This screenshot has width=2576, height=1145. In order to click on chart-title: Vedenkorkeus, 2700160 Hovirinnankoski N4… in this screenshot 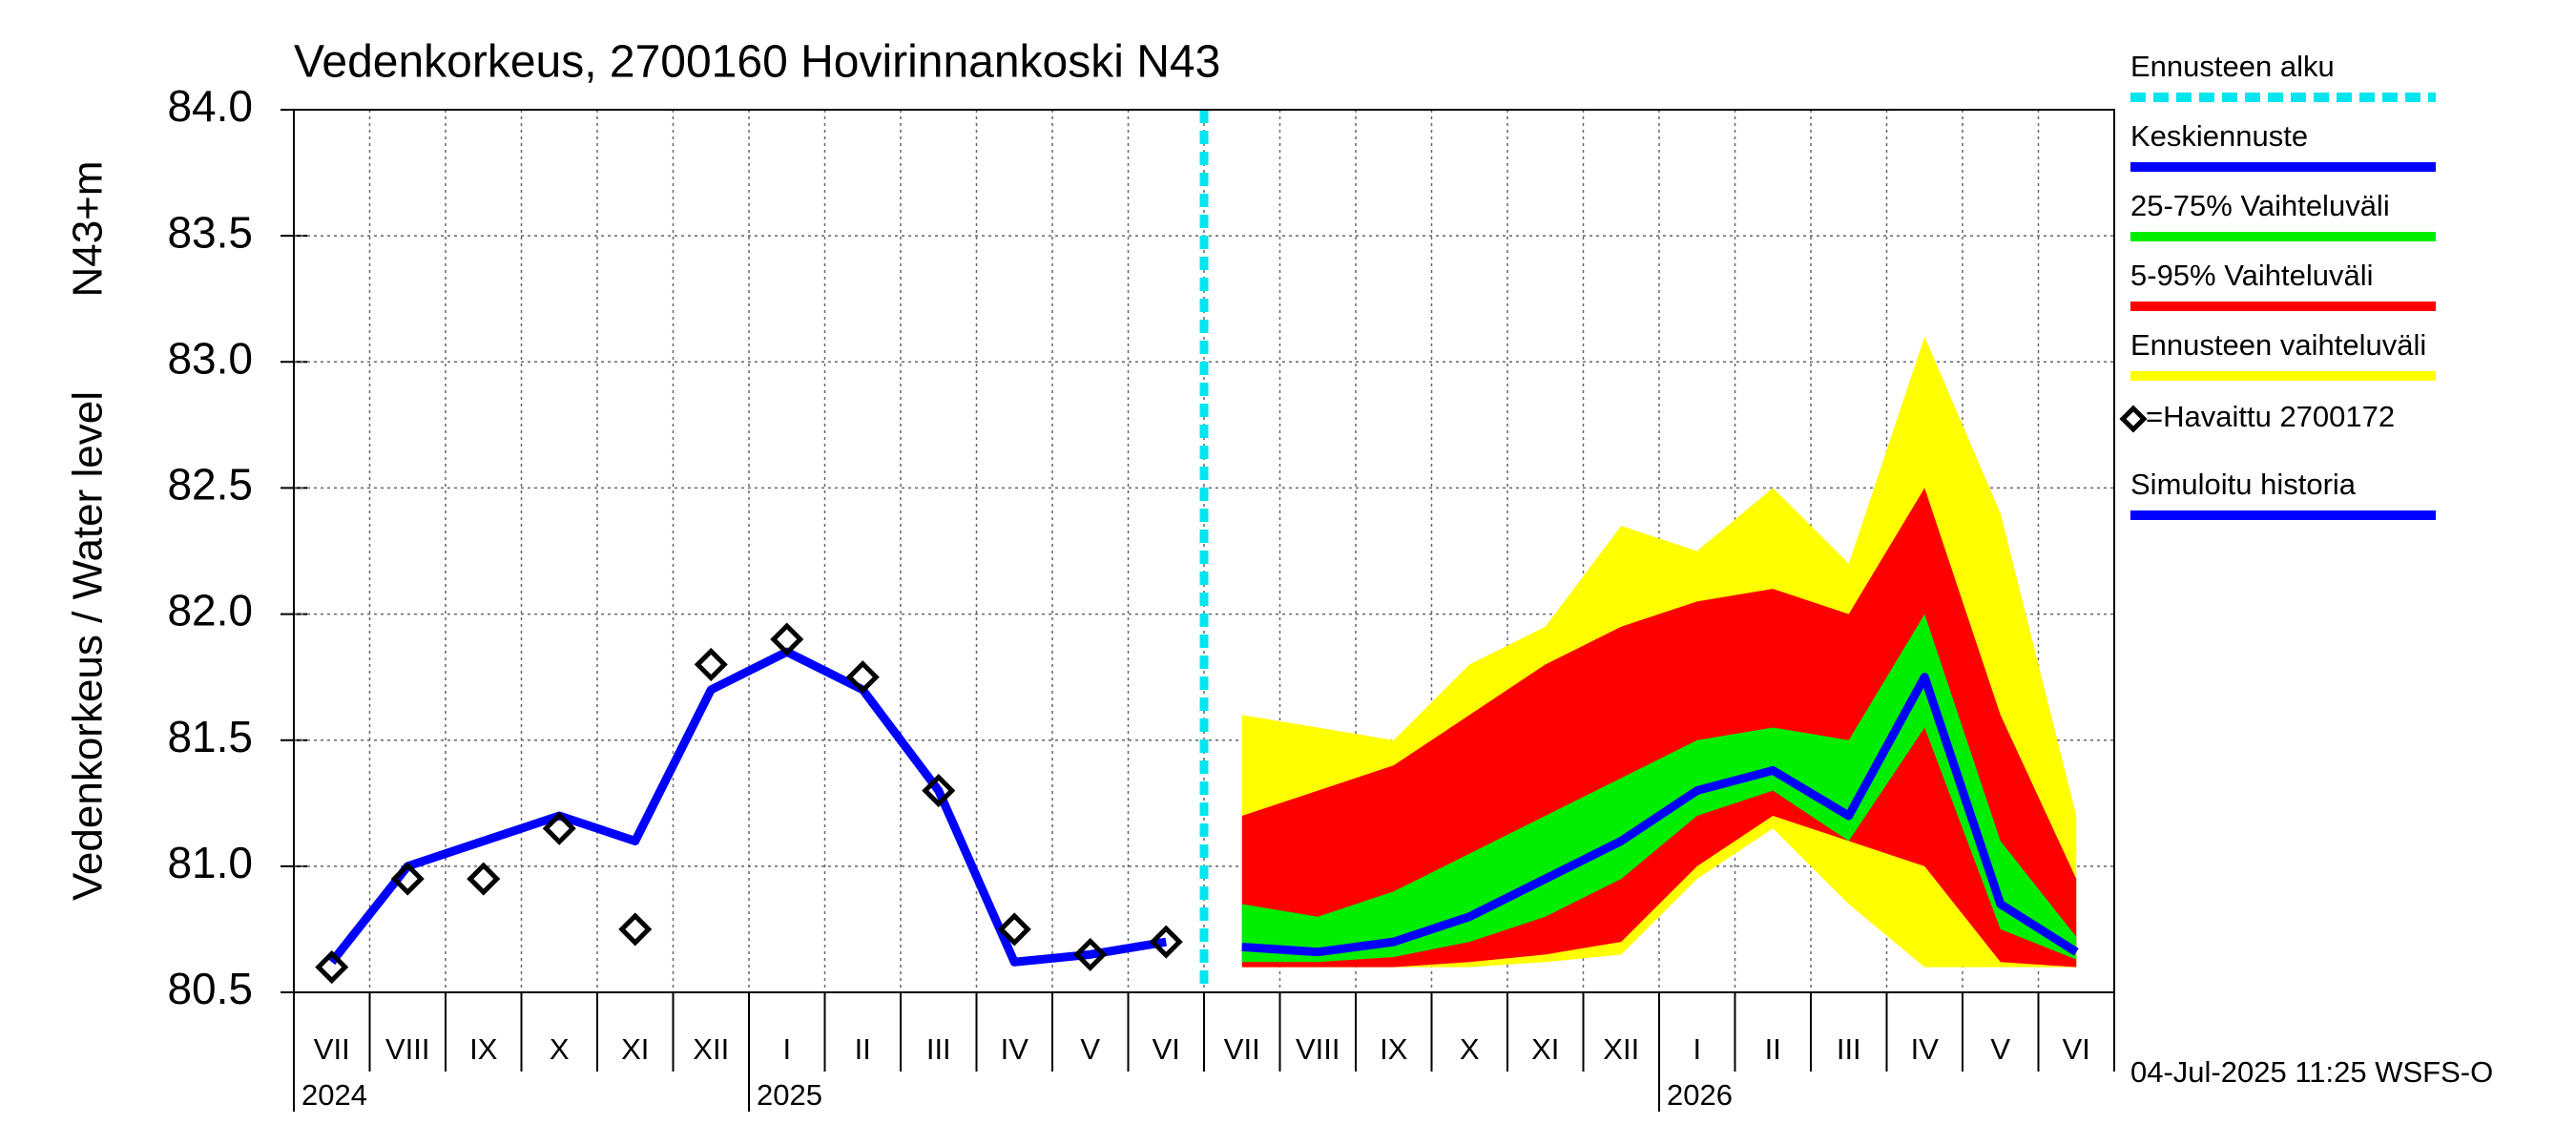, I will do `click(757, 62)`.